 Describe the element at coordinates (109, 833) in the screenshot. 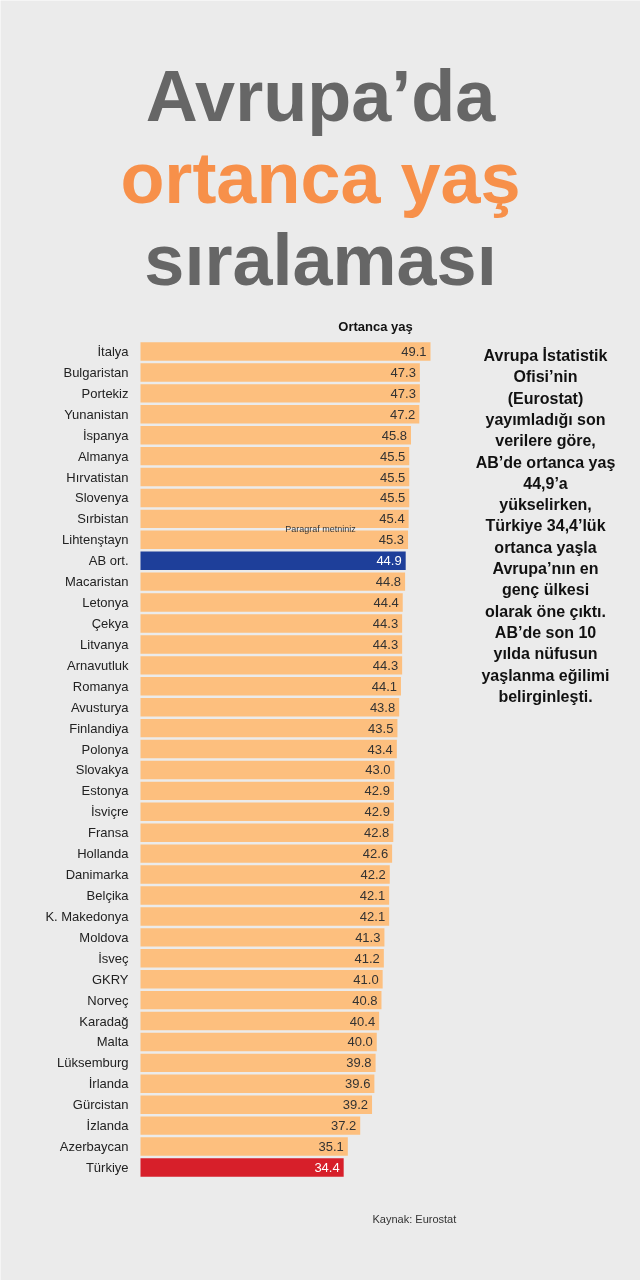

I see `y-tick-label: Fransa` at that location.